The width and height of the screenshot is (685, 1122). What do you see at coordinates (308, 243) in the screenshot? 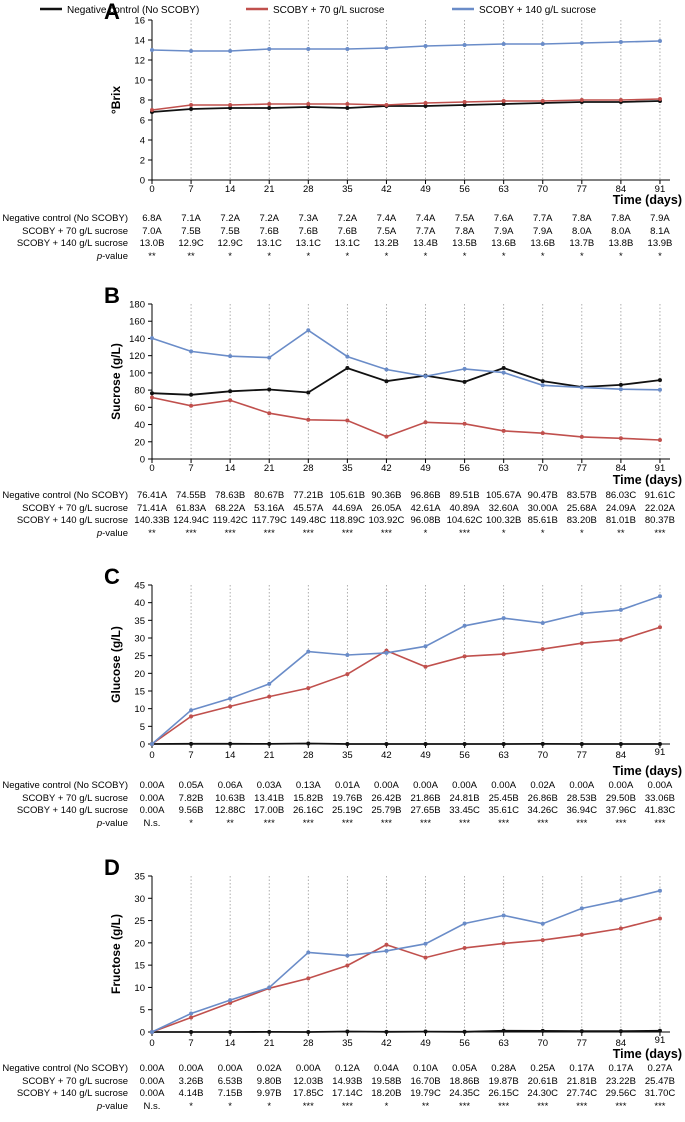
I see `table-cell: 13.1C` at bounding box center [308, 243].